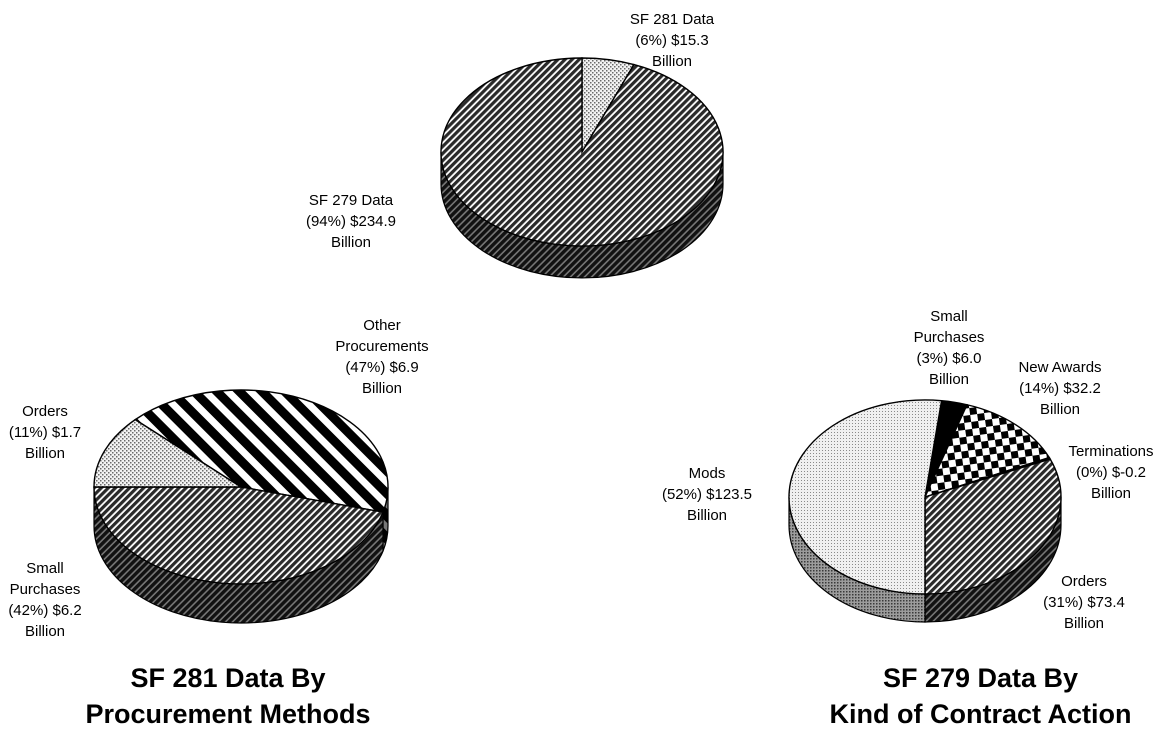  What do you see at coordinates (44, 600) in the screenshot?
I see `pie-1-label-small-purchases: Small Purchases (42%) $6.2 Billion` at bounding box center [44, 600].